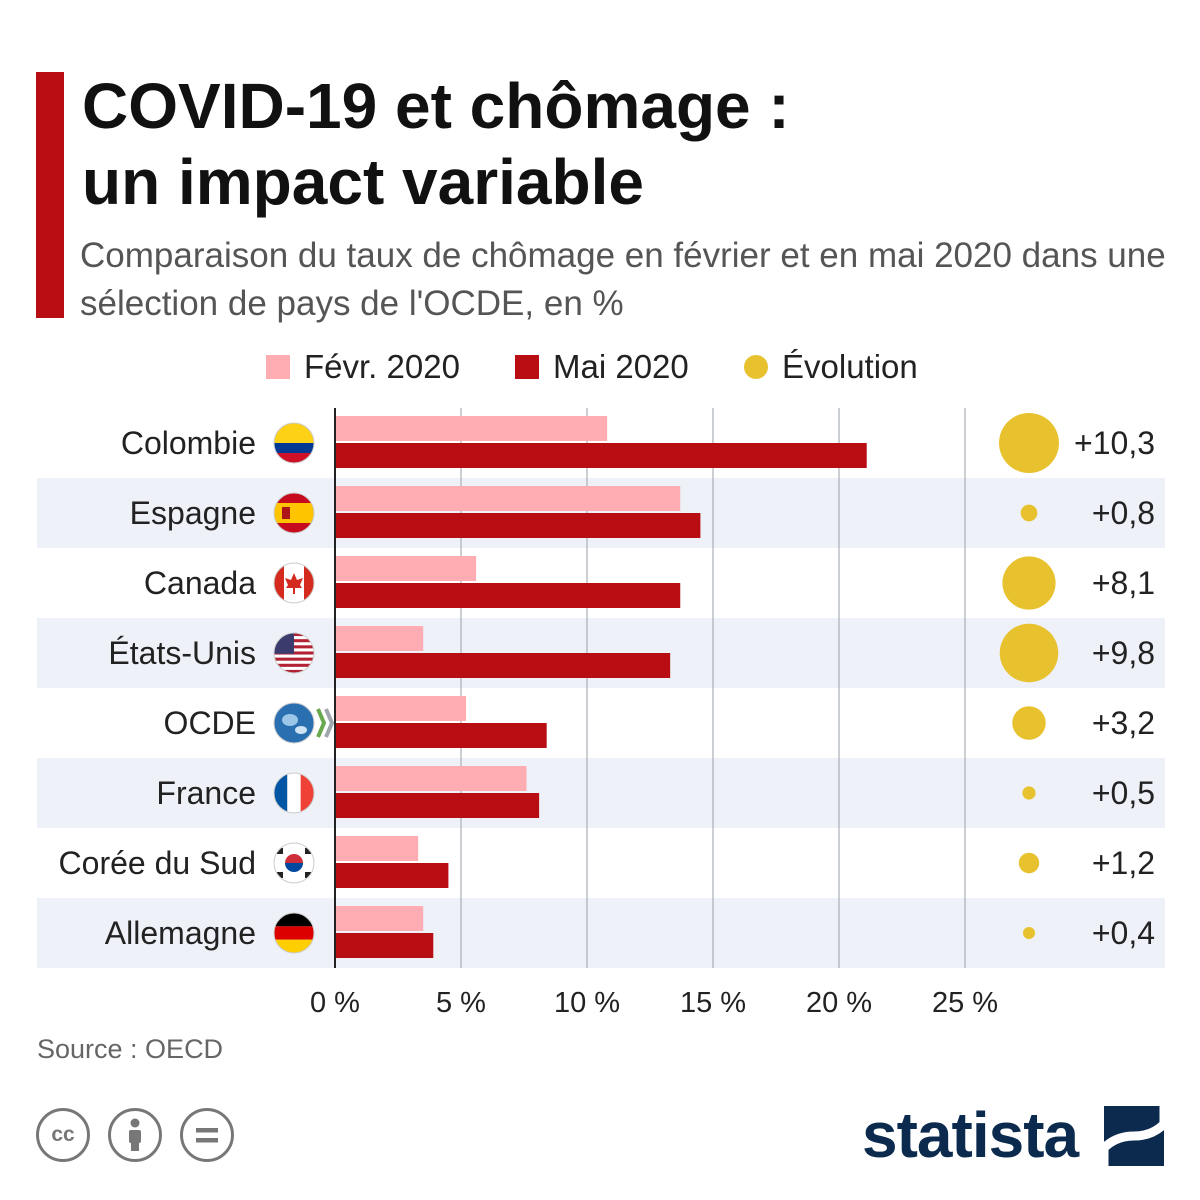 The width and height of the screenshot is (1200, 1200). Describe the element at coordinates (335, 1003) in the screenshot. I see `x-tick-label: 0 %` at that location.